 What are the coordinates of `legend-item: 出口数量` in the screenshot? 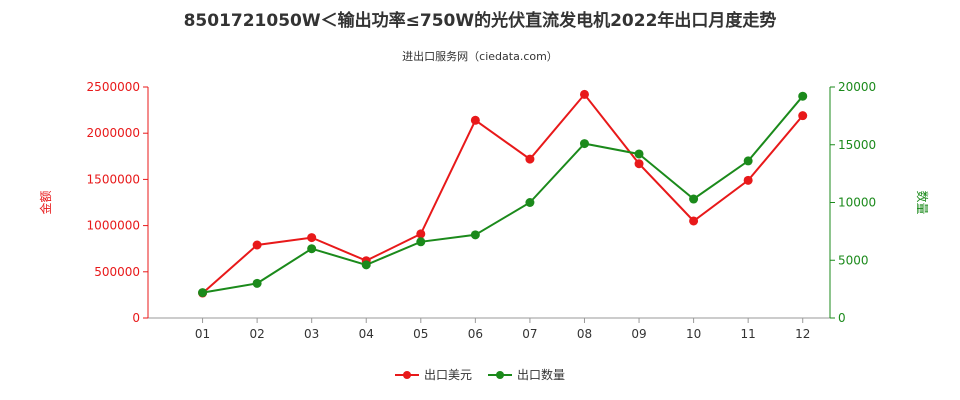 It's located at (526, 374).